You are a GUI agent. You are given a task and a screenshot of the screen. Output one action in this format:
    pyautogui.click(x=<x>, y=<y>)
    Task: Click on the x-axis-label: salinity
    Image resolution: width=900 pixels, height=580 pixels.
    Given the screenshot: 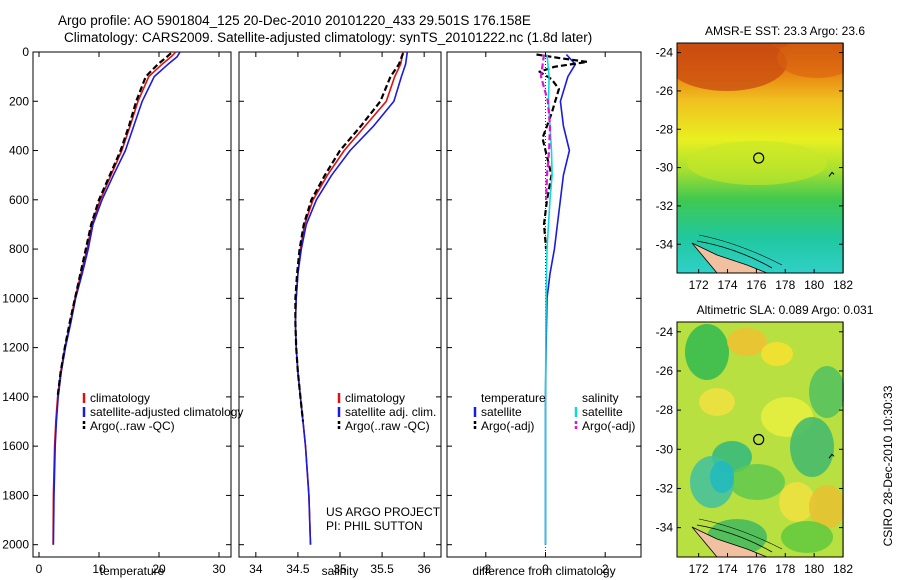 What is the action you would take?
    pyautogui.click(x=340, y=571)
    